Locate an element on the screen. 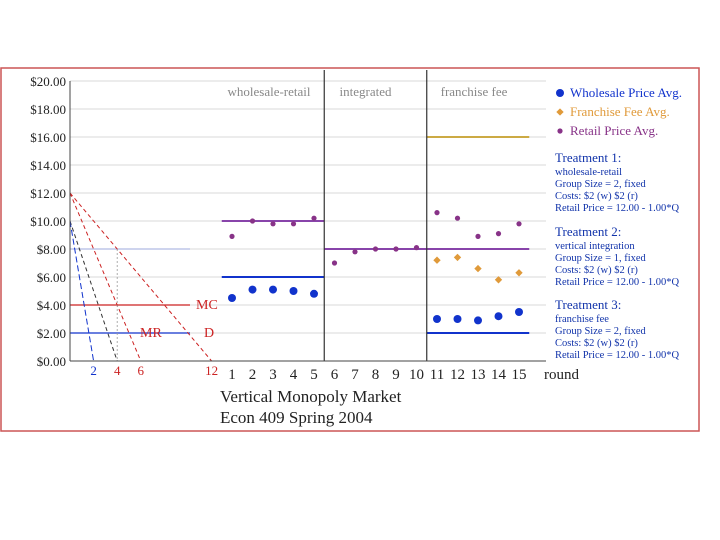  derived-mr-curve is located at coordinates (82, 291).